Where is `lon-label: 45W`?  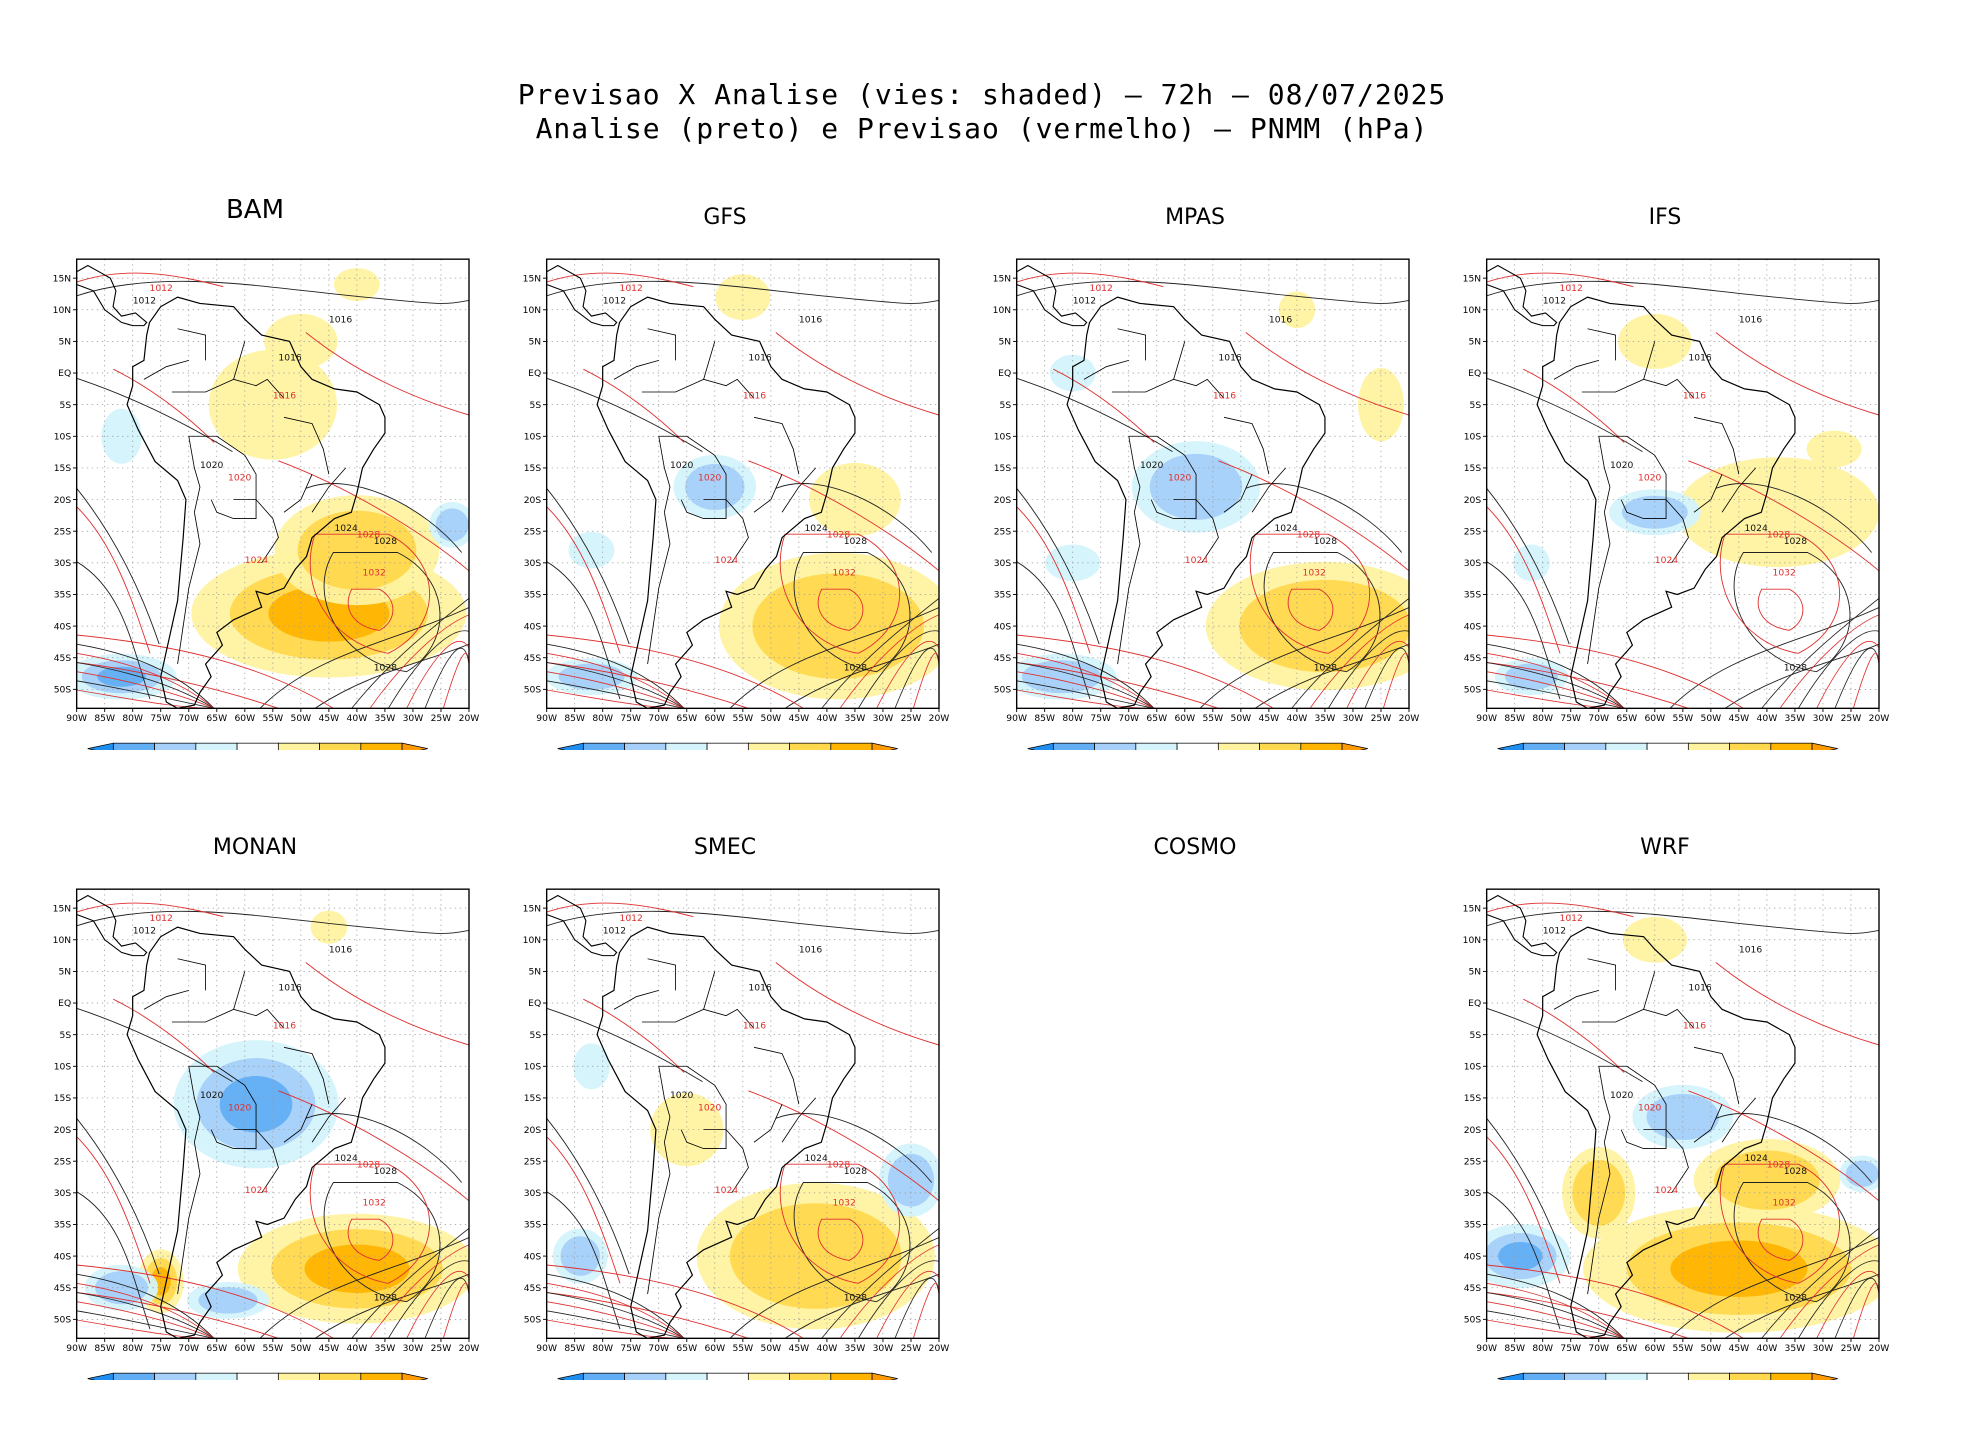 lon-label: 45W is located at coordinates (329, 718).